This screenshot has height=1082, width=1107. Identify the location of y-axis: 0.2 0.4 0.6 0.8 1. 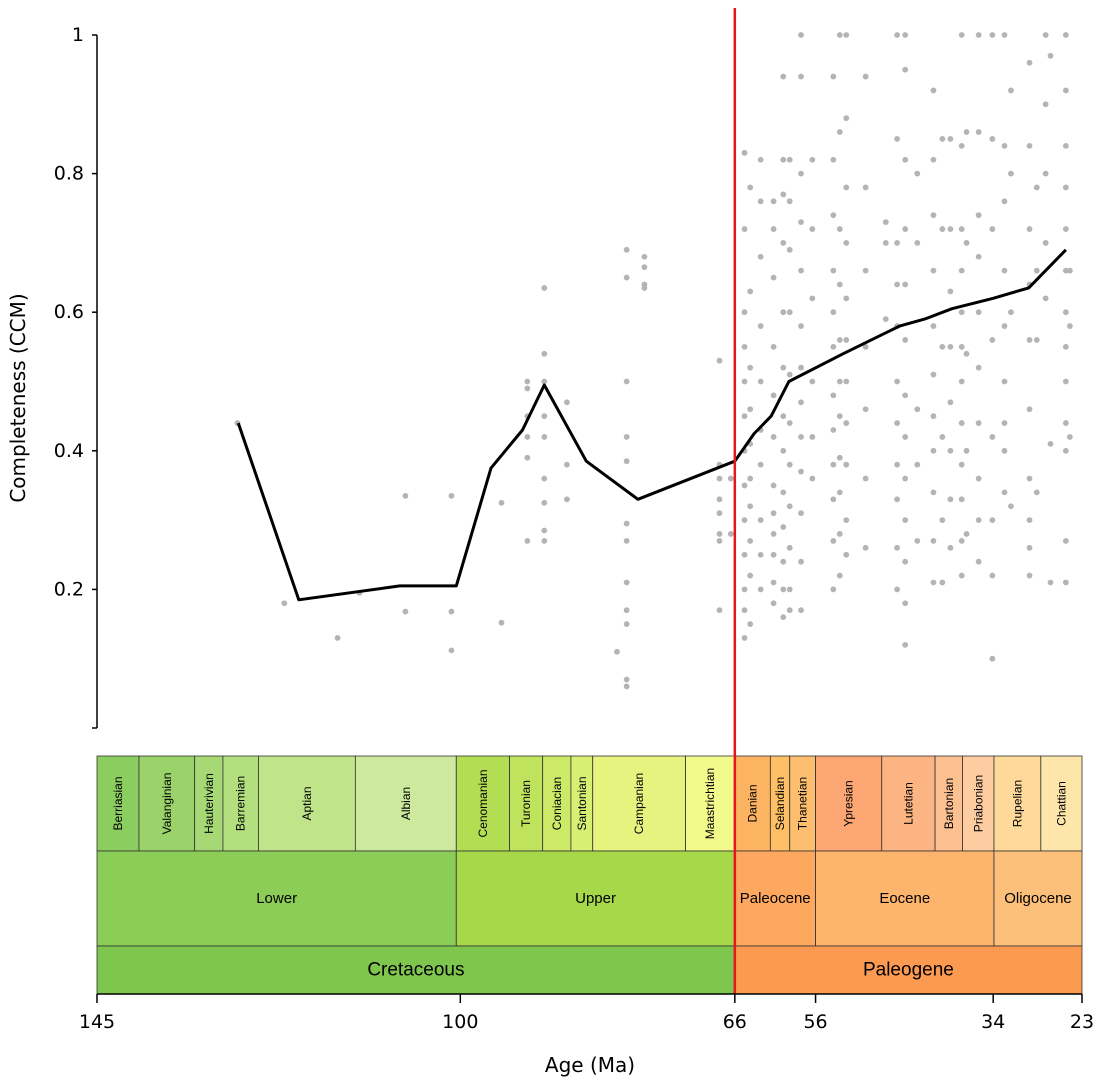
(76, 376).